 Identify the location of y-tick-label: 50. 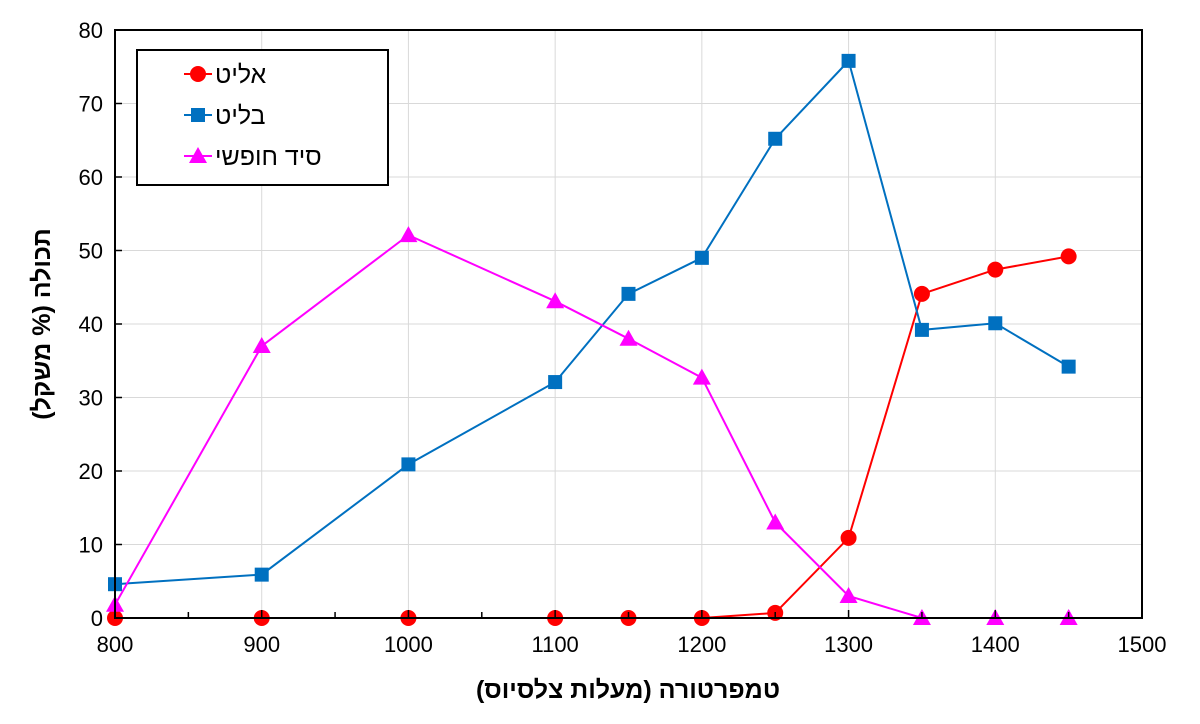
(91, 251).